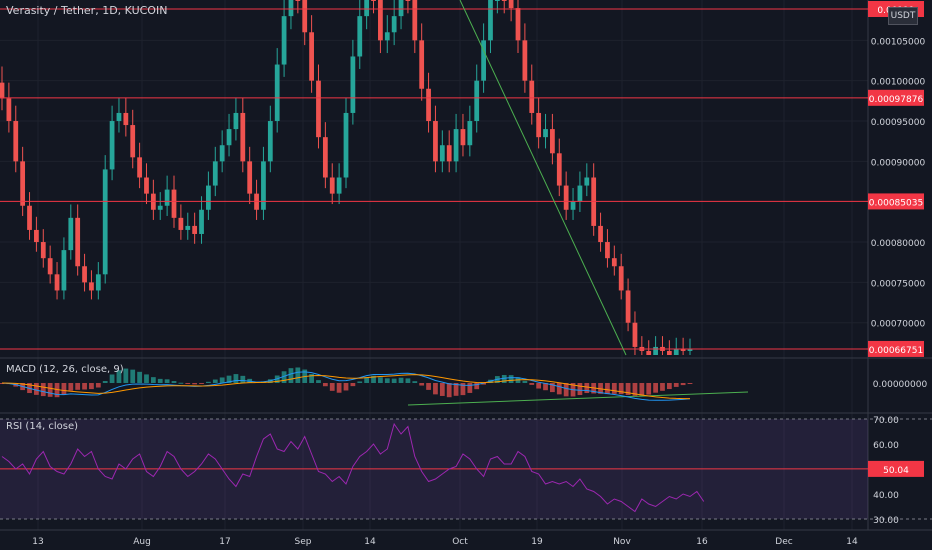  I want to click on rsi-axis-tick: 70.00, so click(886, 421).